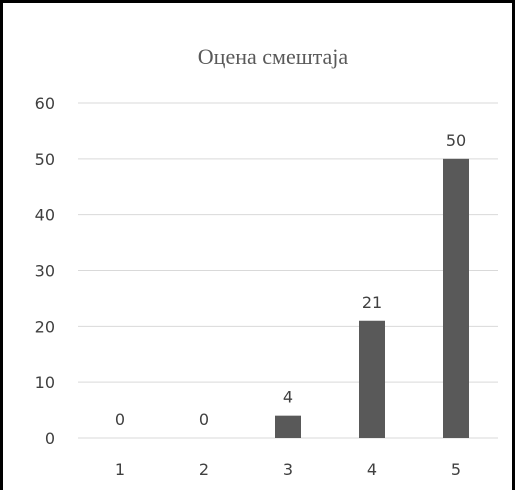 Image resolution: width=515 pixels, height=493 pixels. What do you see at coordinates (45, 382) in the screenshot?
I see `y-tick-label: 10` at bounding box center [45, 382].